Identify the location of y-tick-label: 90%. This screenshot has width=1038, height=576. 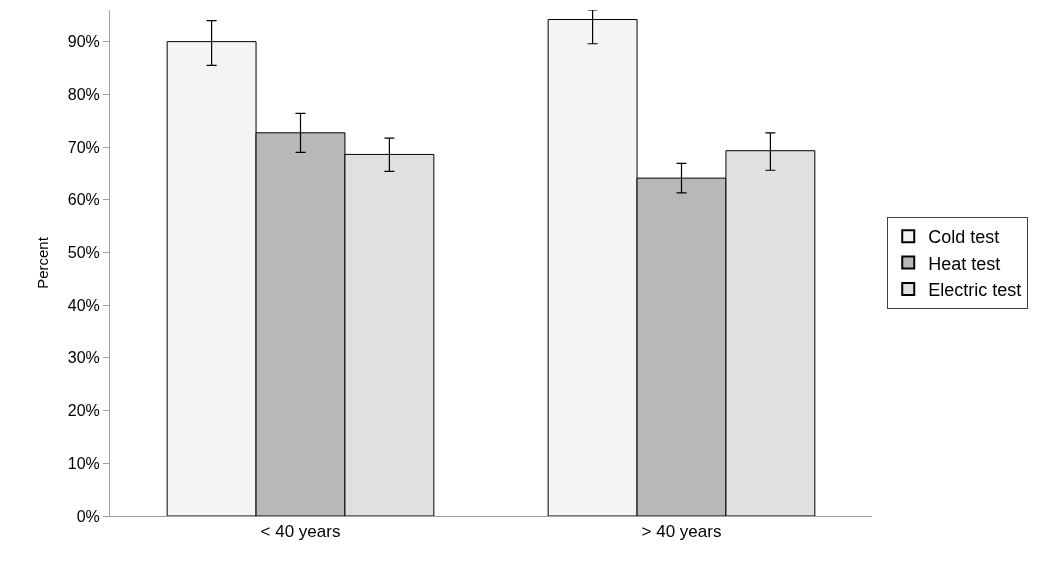
(83, 42).